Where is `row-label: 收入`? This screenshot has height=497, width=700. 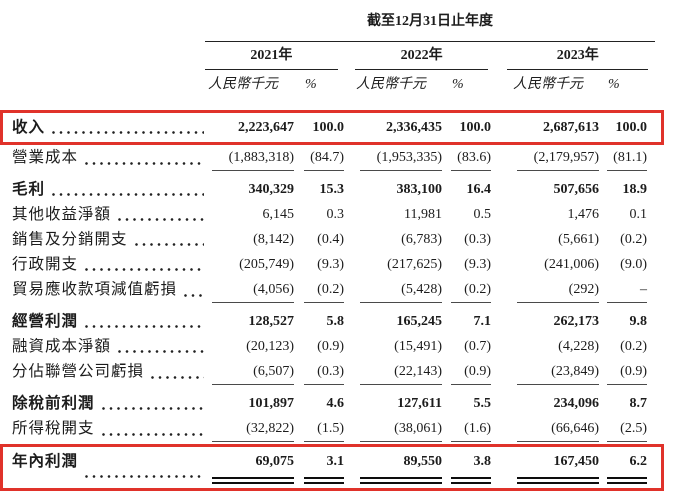 row-label: 收入 is located at coordinates (29, 127).